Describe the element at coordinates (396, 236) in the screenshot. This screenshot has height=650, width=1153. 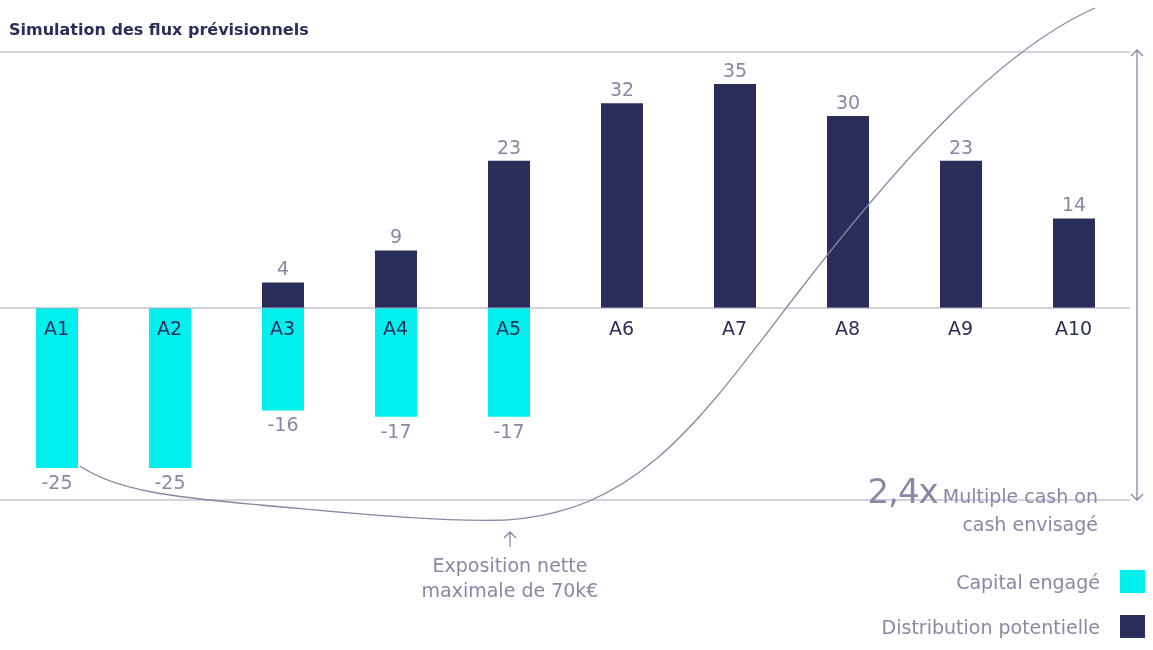
I see `data-label: 9` at that location.